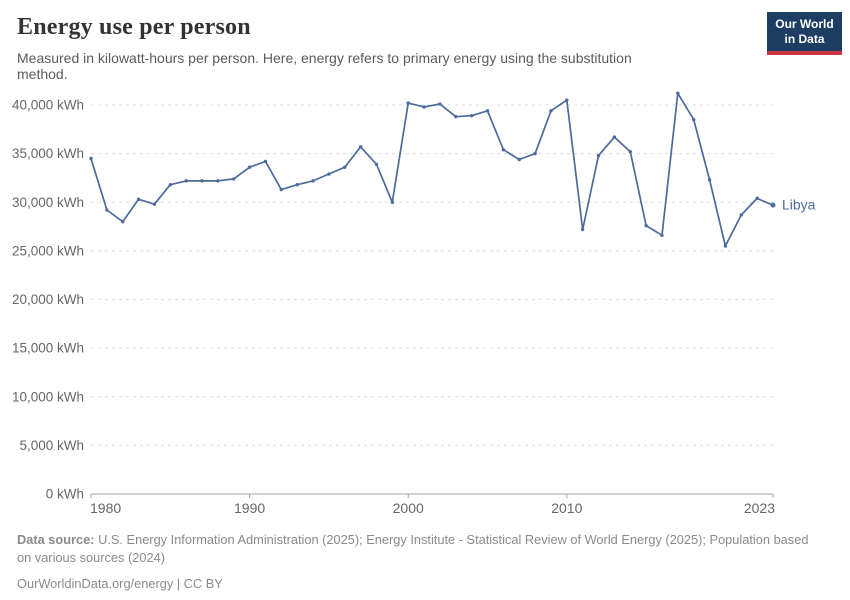 The image size is (850, 600). Describe the element at coordinates (440, 104) in the screenshot. I see `data-point-2002` at that location.